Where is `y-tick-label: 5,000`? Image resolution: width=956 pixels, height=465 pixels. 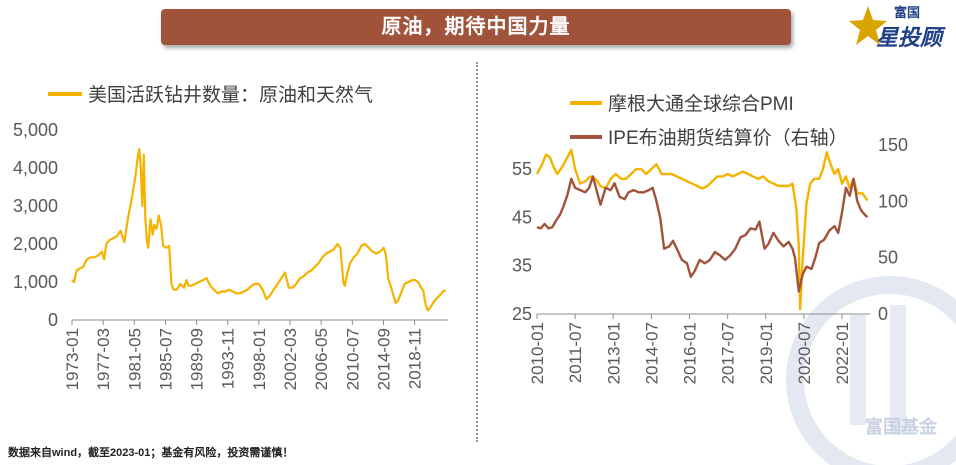
y-tick-label: 5,000 is located at coordinates (35, 130).